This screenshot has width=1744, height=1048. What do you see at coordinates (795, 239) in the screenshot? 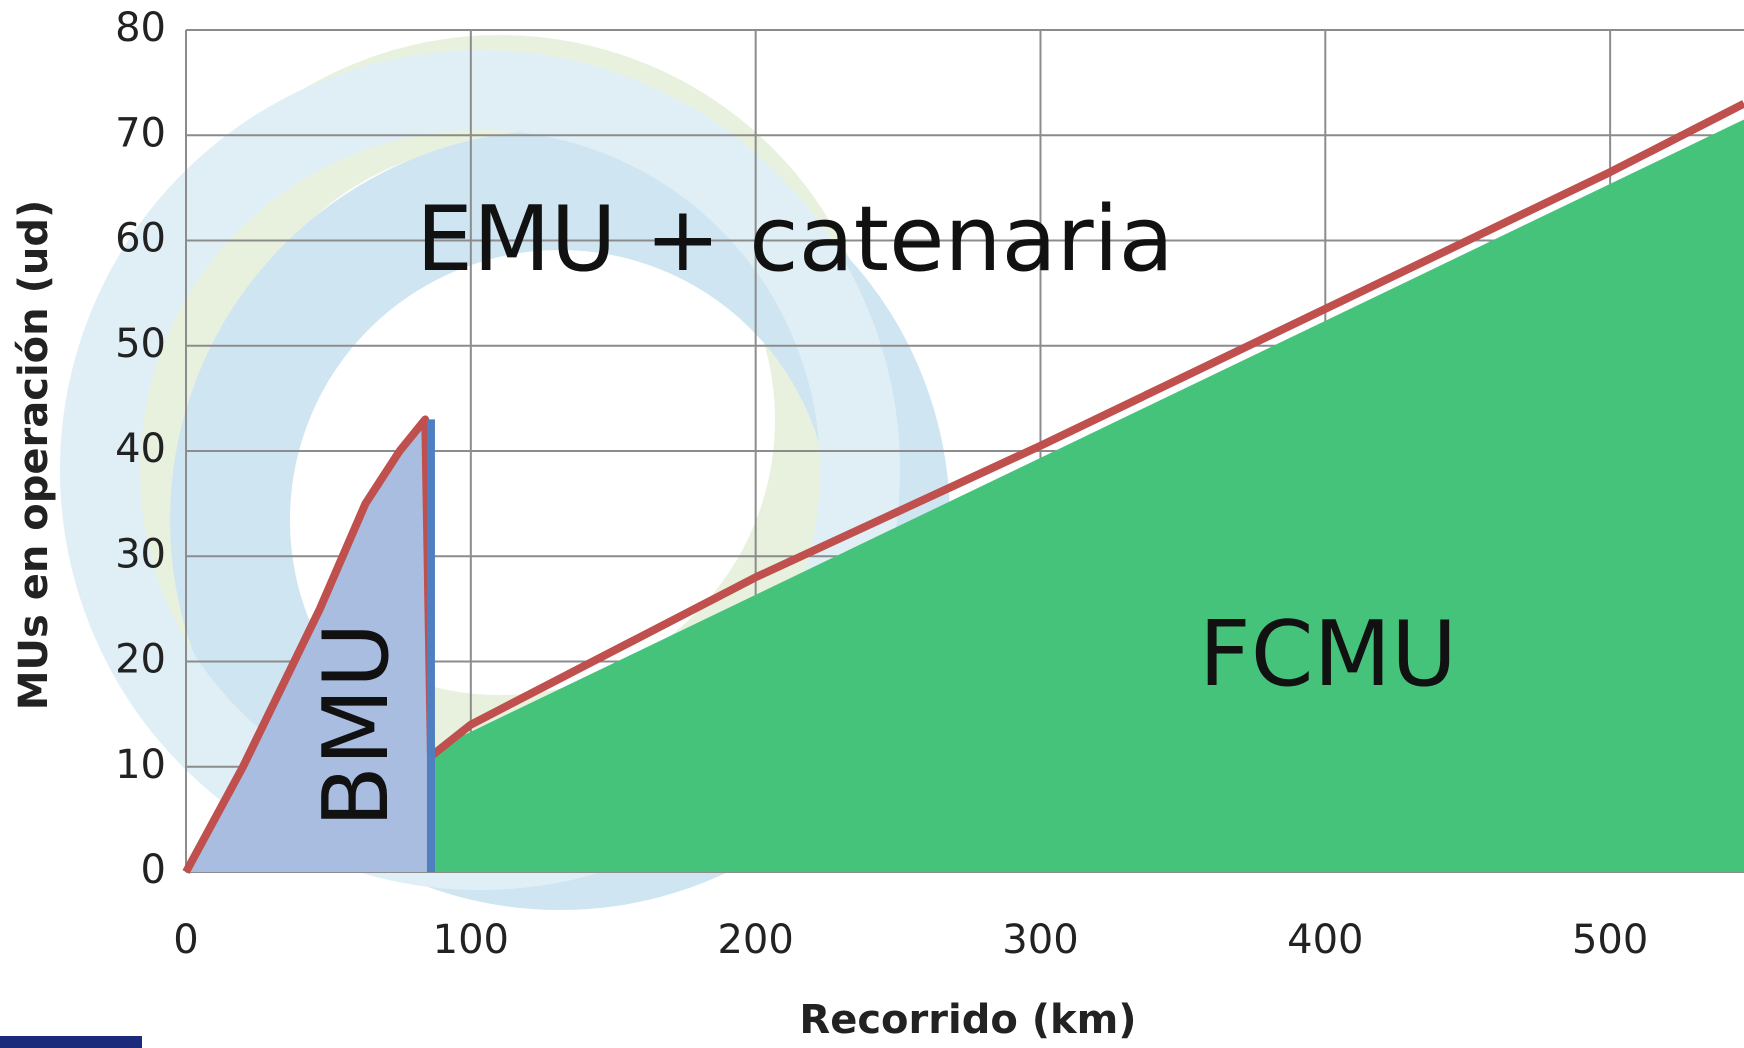
I see `annotation: EMU + catenaria` at bounding box center [795, 239].